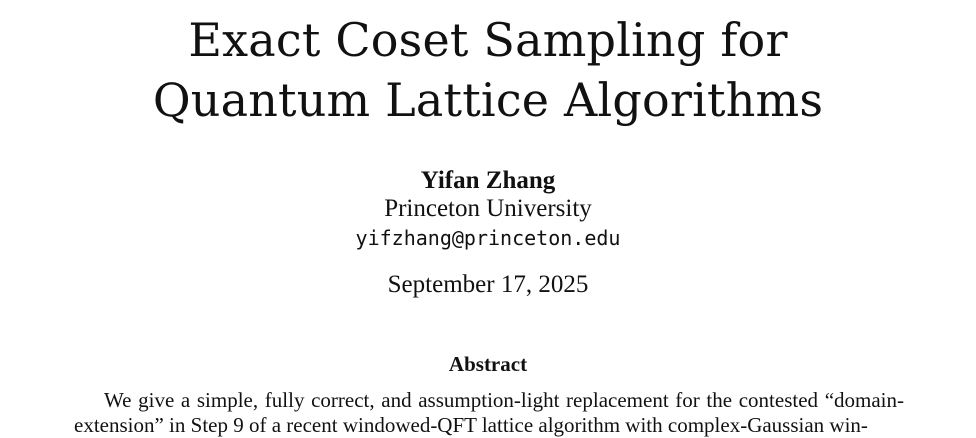  Describe the element at coordinates (488, 284) in the screenshot. I see `paper-date: September 17, 2025` at that location.